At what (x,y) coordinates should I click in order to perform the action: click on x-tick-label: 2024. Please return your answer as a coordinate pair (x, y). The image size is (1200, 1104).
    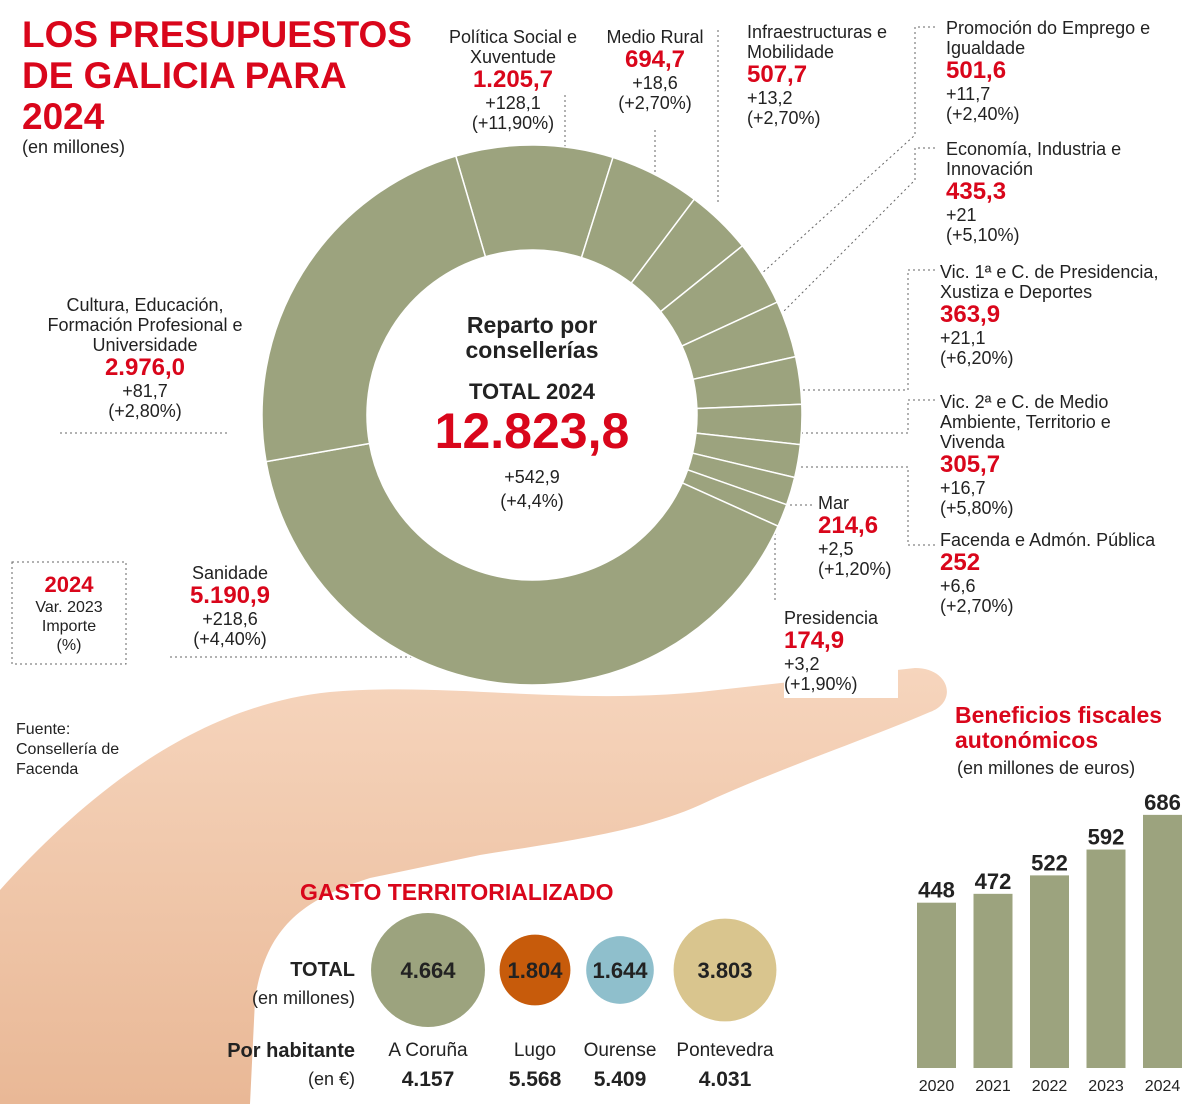
    Looking at the image, I should click on (1163, 1086).